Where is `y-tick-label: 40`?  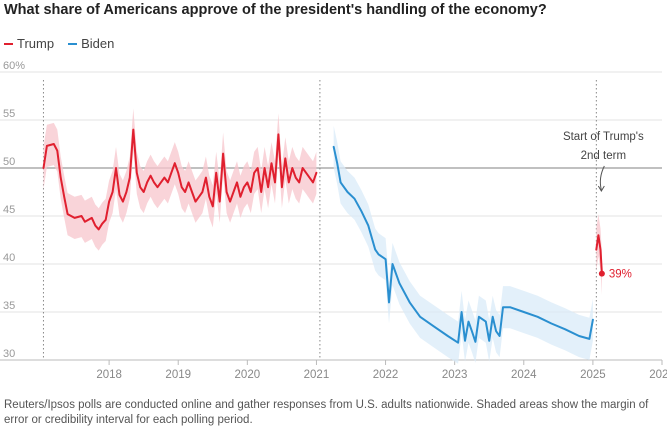
y-tick-label: 40 is located at coordinates (9, 258).